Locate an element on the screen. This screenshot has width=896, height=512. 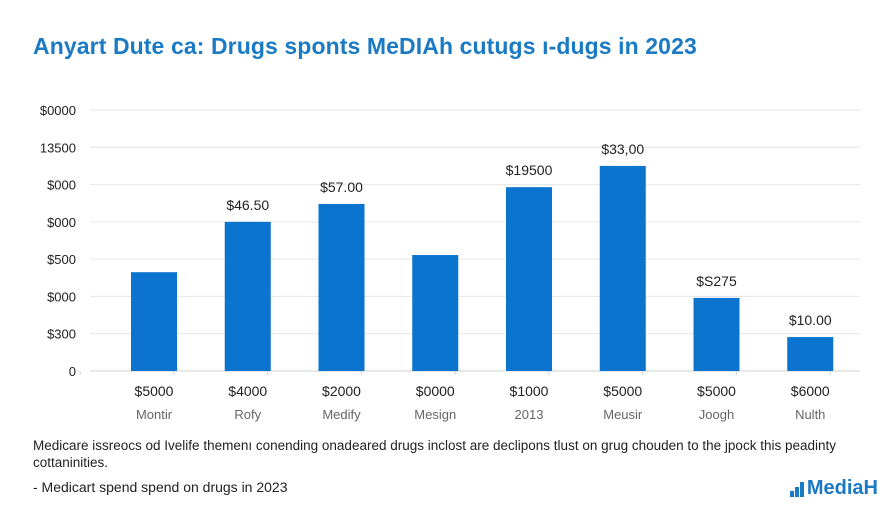
brand-logo: MediaH is located at coordinates (833, 488).